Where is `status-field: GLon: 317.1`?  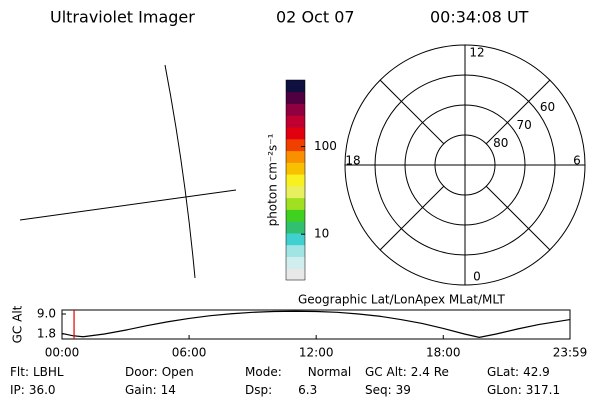 status-field: GLon: 317.1 is located at coordinates (523, 390).